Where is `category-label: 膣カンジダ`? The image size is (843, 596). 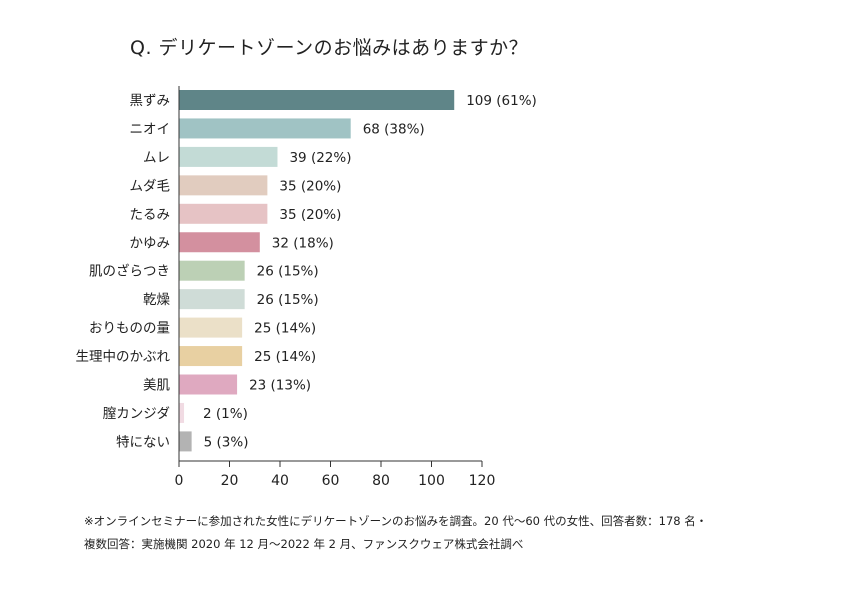
category-label: 膣カンジダ is located at coordinates (136, 413).